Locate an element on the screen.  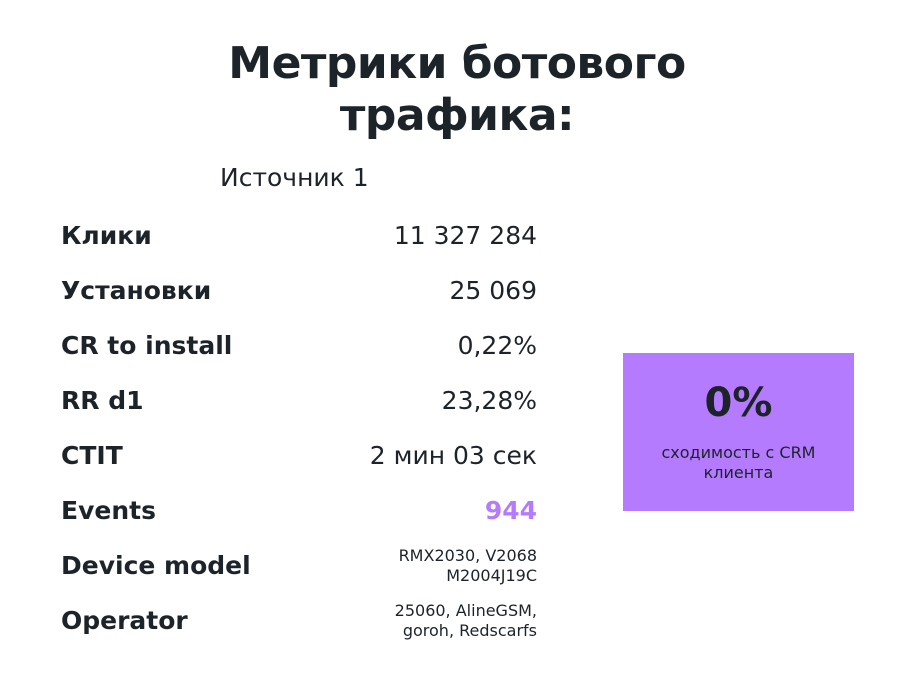
metric-value: 2 мин 03 сек is located at coordinates (453, 455).